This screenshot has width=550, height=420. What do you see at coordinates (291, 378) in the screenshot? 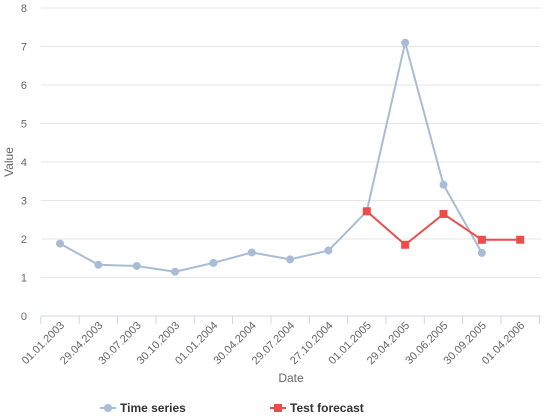
I see `x-axis-title: Date` at bounding box center [291, 378].